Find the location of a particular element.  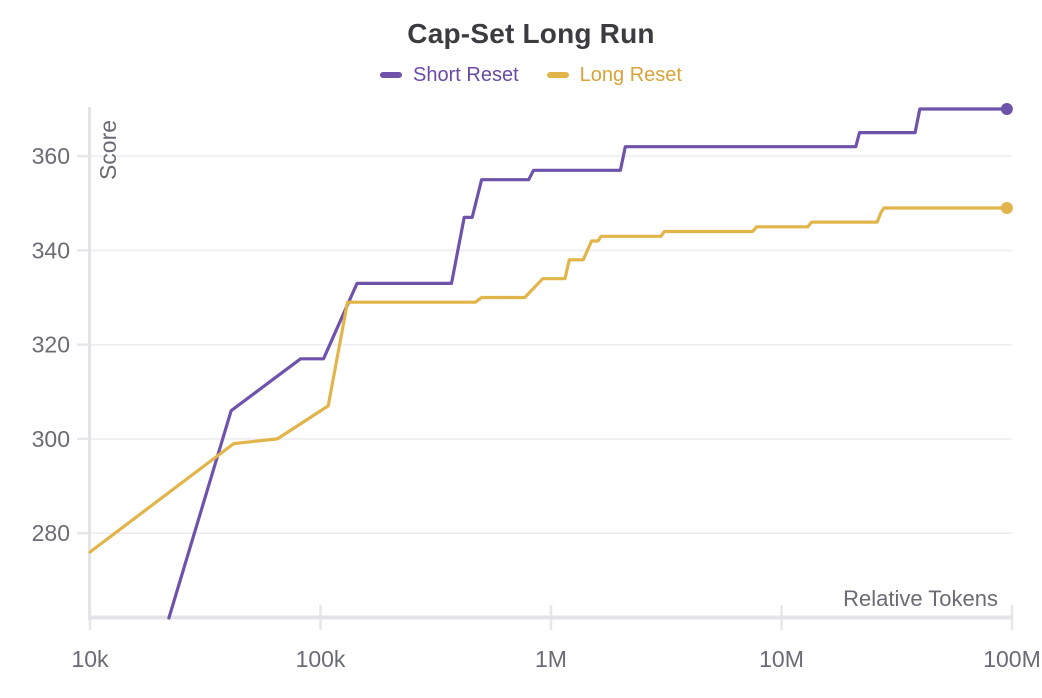

y-tick-label-340: 340 is located at coordinates (51, 250).